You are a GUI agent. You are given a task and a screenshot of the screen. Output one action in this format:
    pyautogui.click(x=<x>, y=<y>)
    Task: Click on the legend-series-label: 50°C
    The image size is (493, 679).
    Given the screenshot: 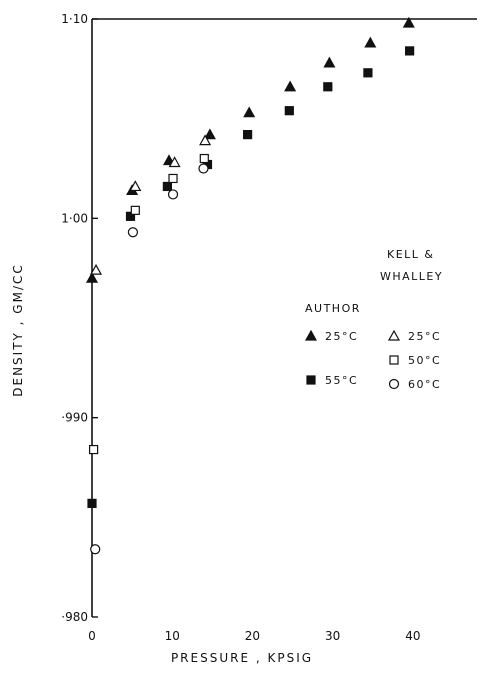 What is the action you would take?
    pyautogui.click(x=424, y=360)
    